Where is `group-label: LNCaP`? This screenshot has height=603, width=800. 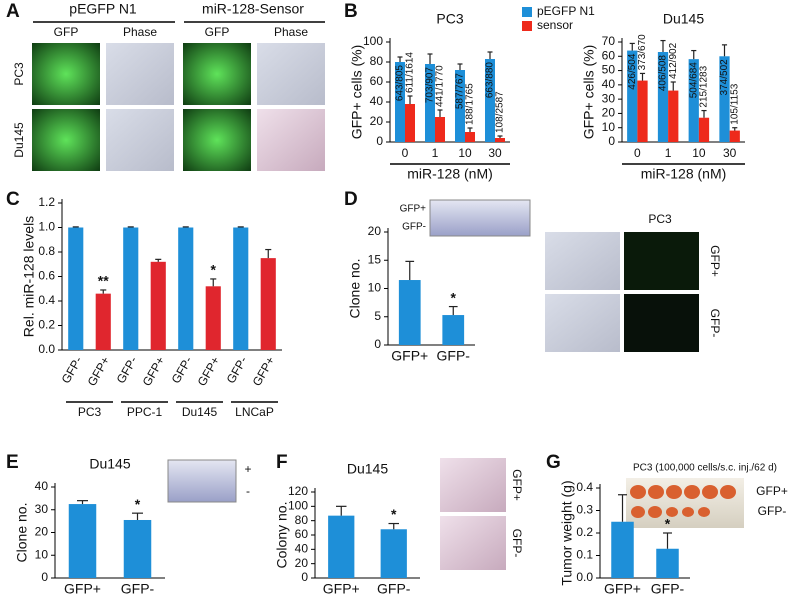 group-label: LNCaP is located at coordinates (254, 412).